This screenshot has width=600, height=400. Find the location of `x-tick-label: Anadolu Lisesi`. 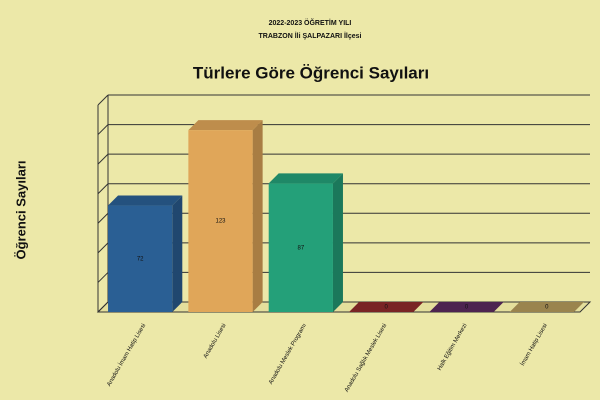

x-tick-label: Anadolu Lisesi is located at coordinates (215, 341).